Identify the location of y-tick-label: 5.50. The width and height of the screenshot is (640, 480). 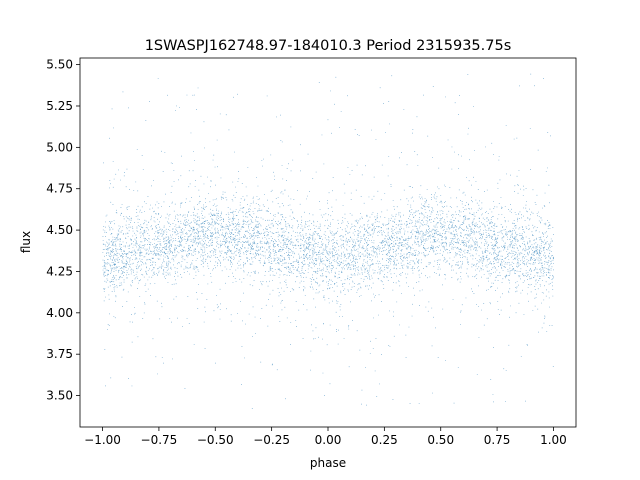
(59, 65).